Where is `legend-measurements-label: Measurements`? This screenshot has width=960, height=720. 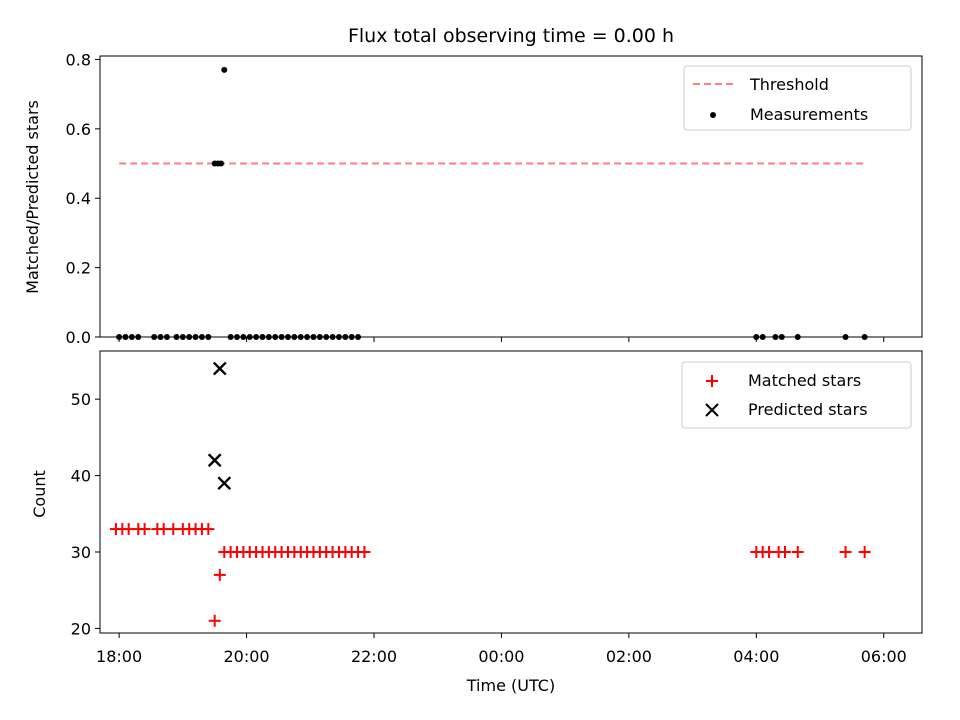 legend-measurements-label: Measurements is located at coordinates (809, 114).